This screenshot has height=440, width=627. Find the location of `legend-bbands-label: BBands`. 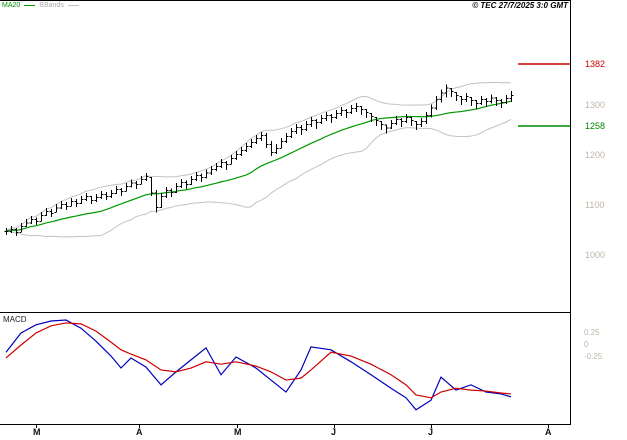

legend-bbands-label: BBands is located at coordinates (51, 5).